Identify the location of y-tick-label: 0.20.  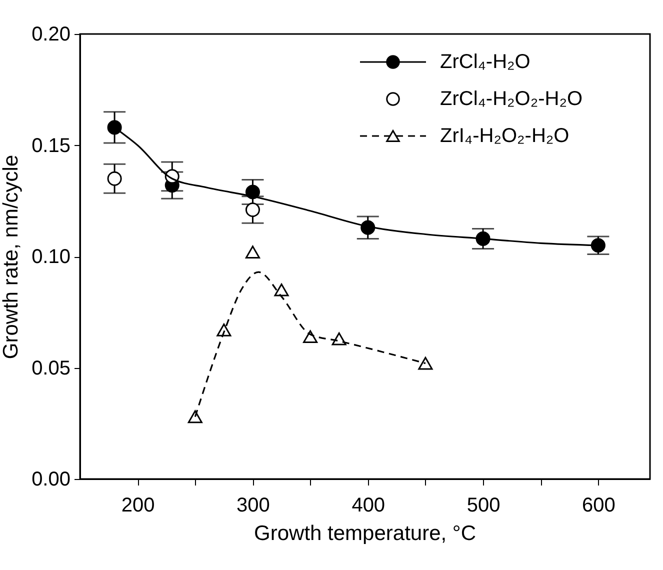
(51, 35).